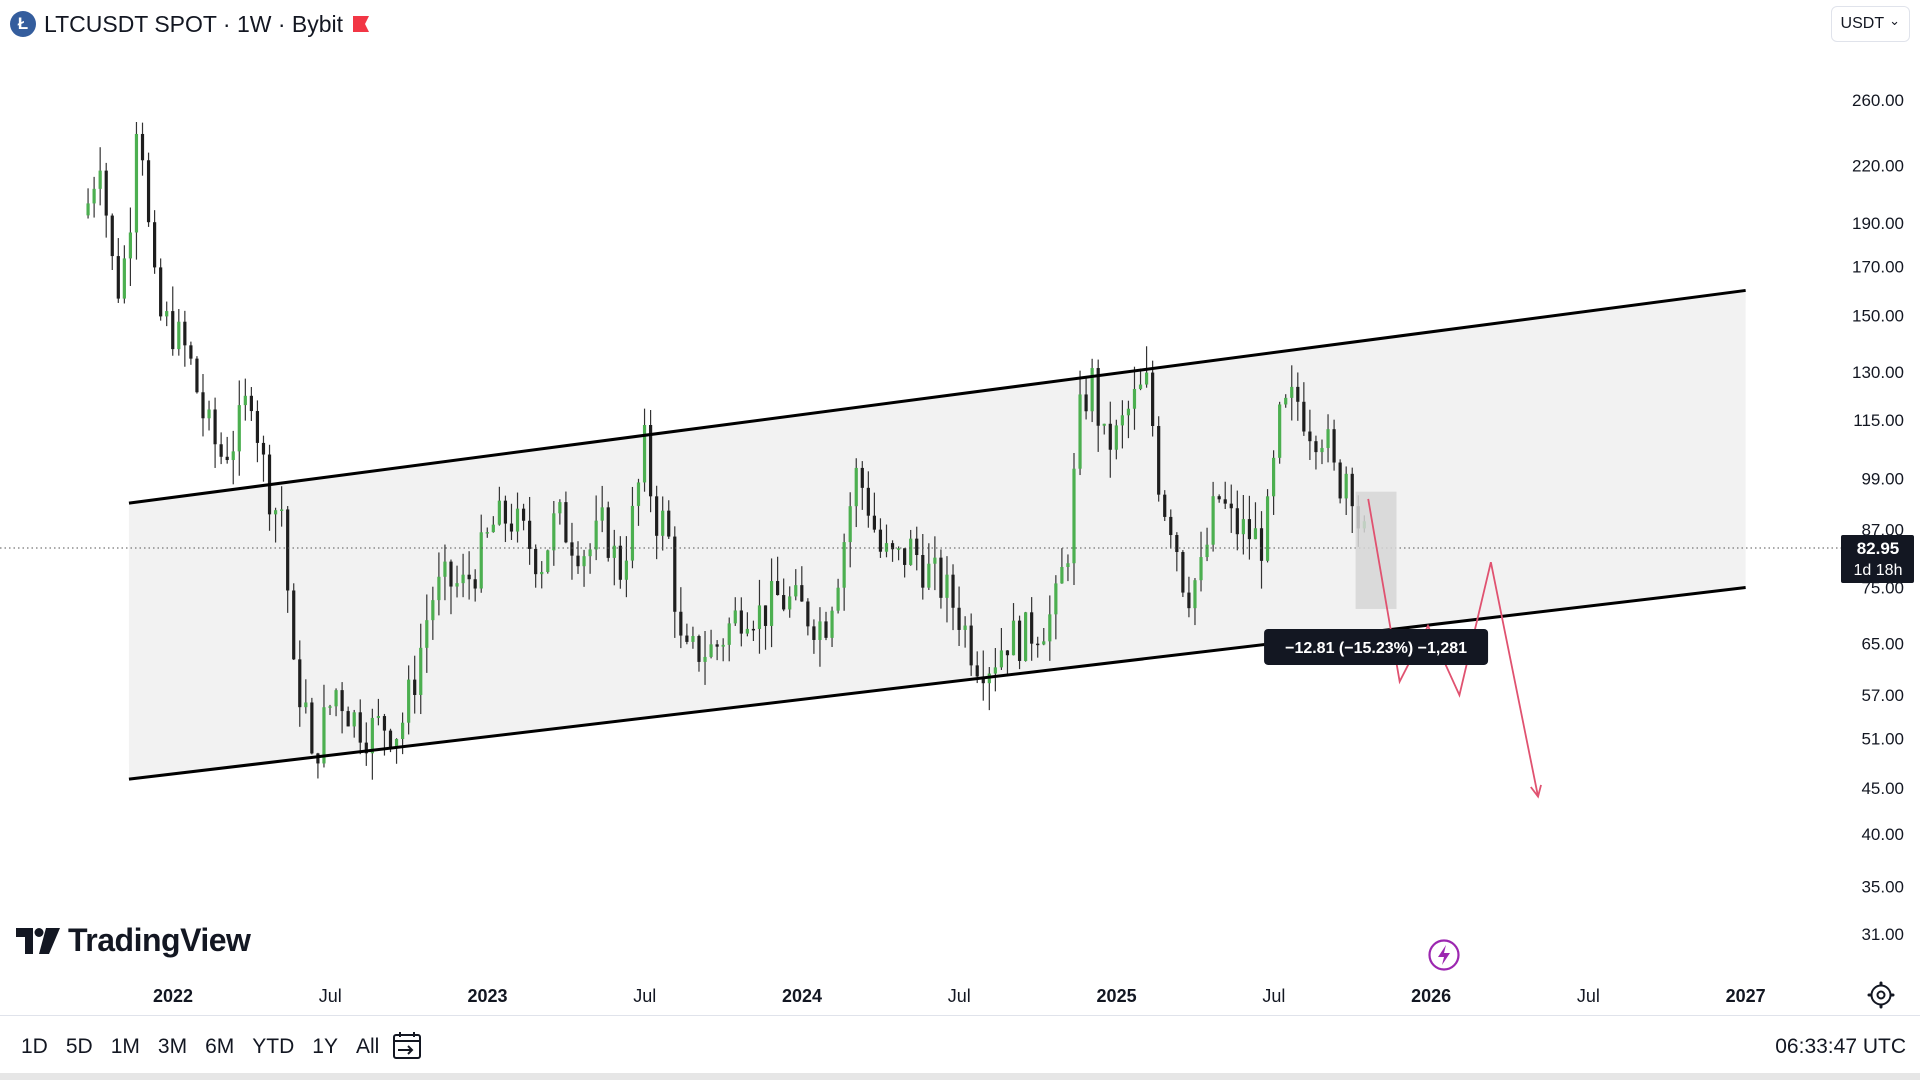 This screenshot has height=1080, width=1920. I want to click on range-button-3m: 3M, so click(172, 1046).